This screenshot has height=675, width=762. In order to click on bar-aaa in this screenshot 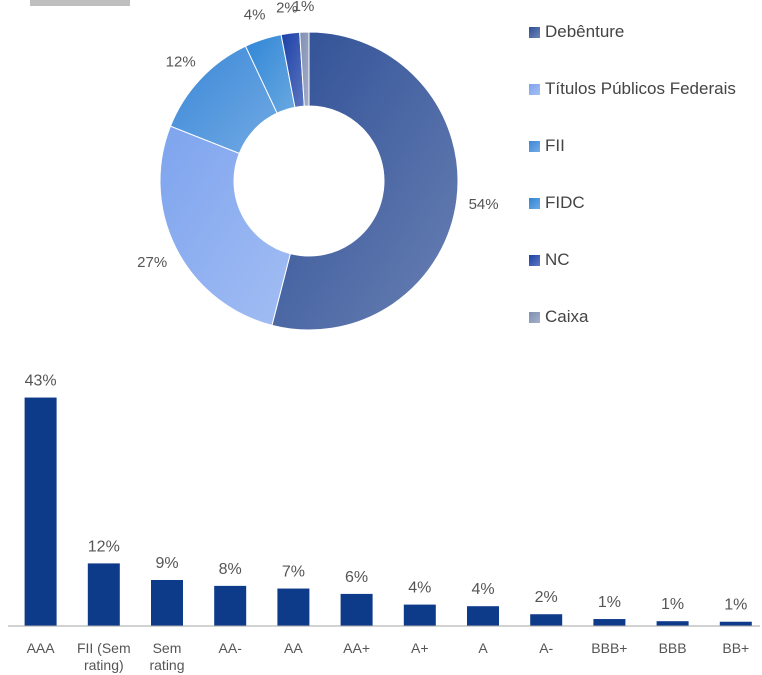, I will do `click(40, 511)`.